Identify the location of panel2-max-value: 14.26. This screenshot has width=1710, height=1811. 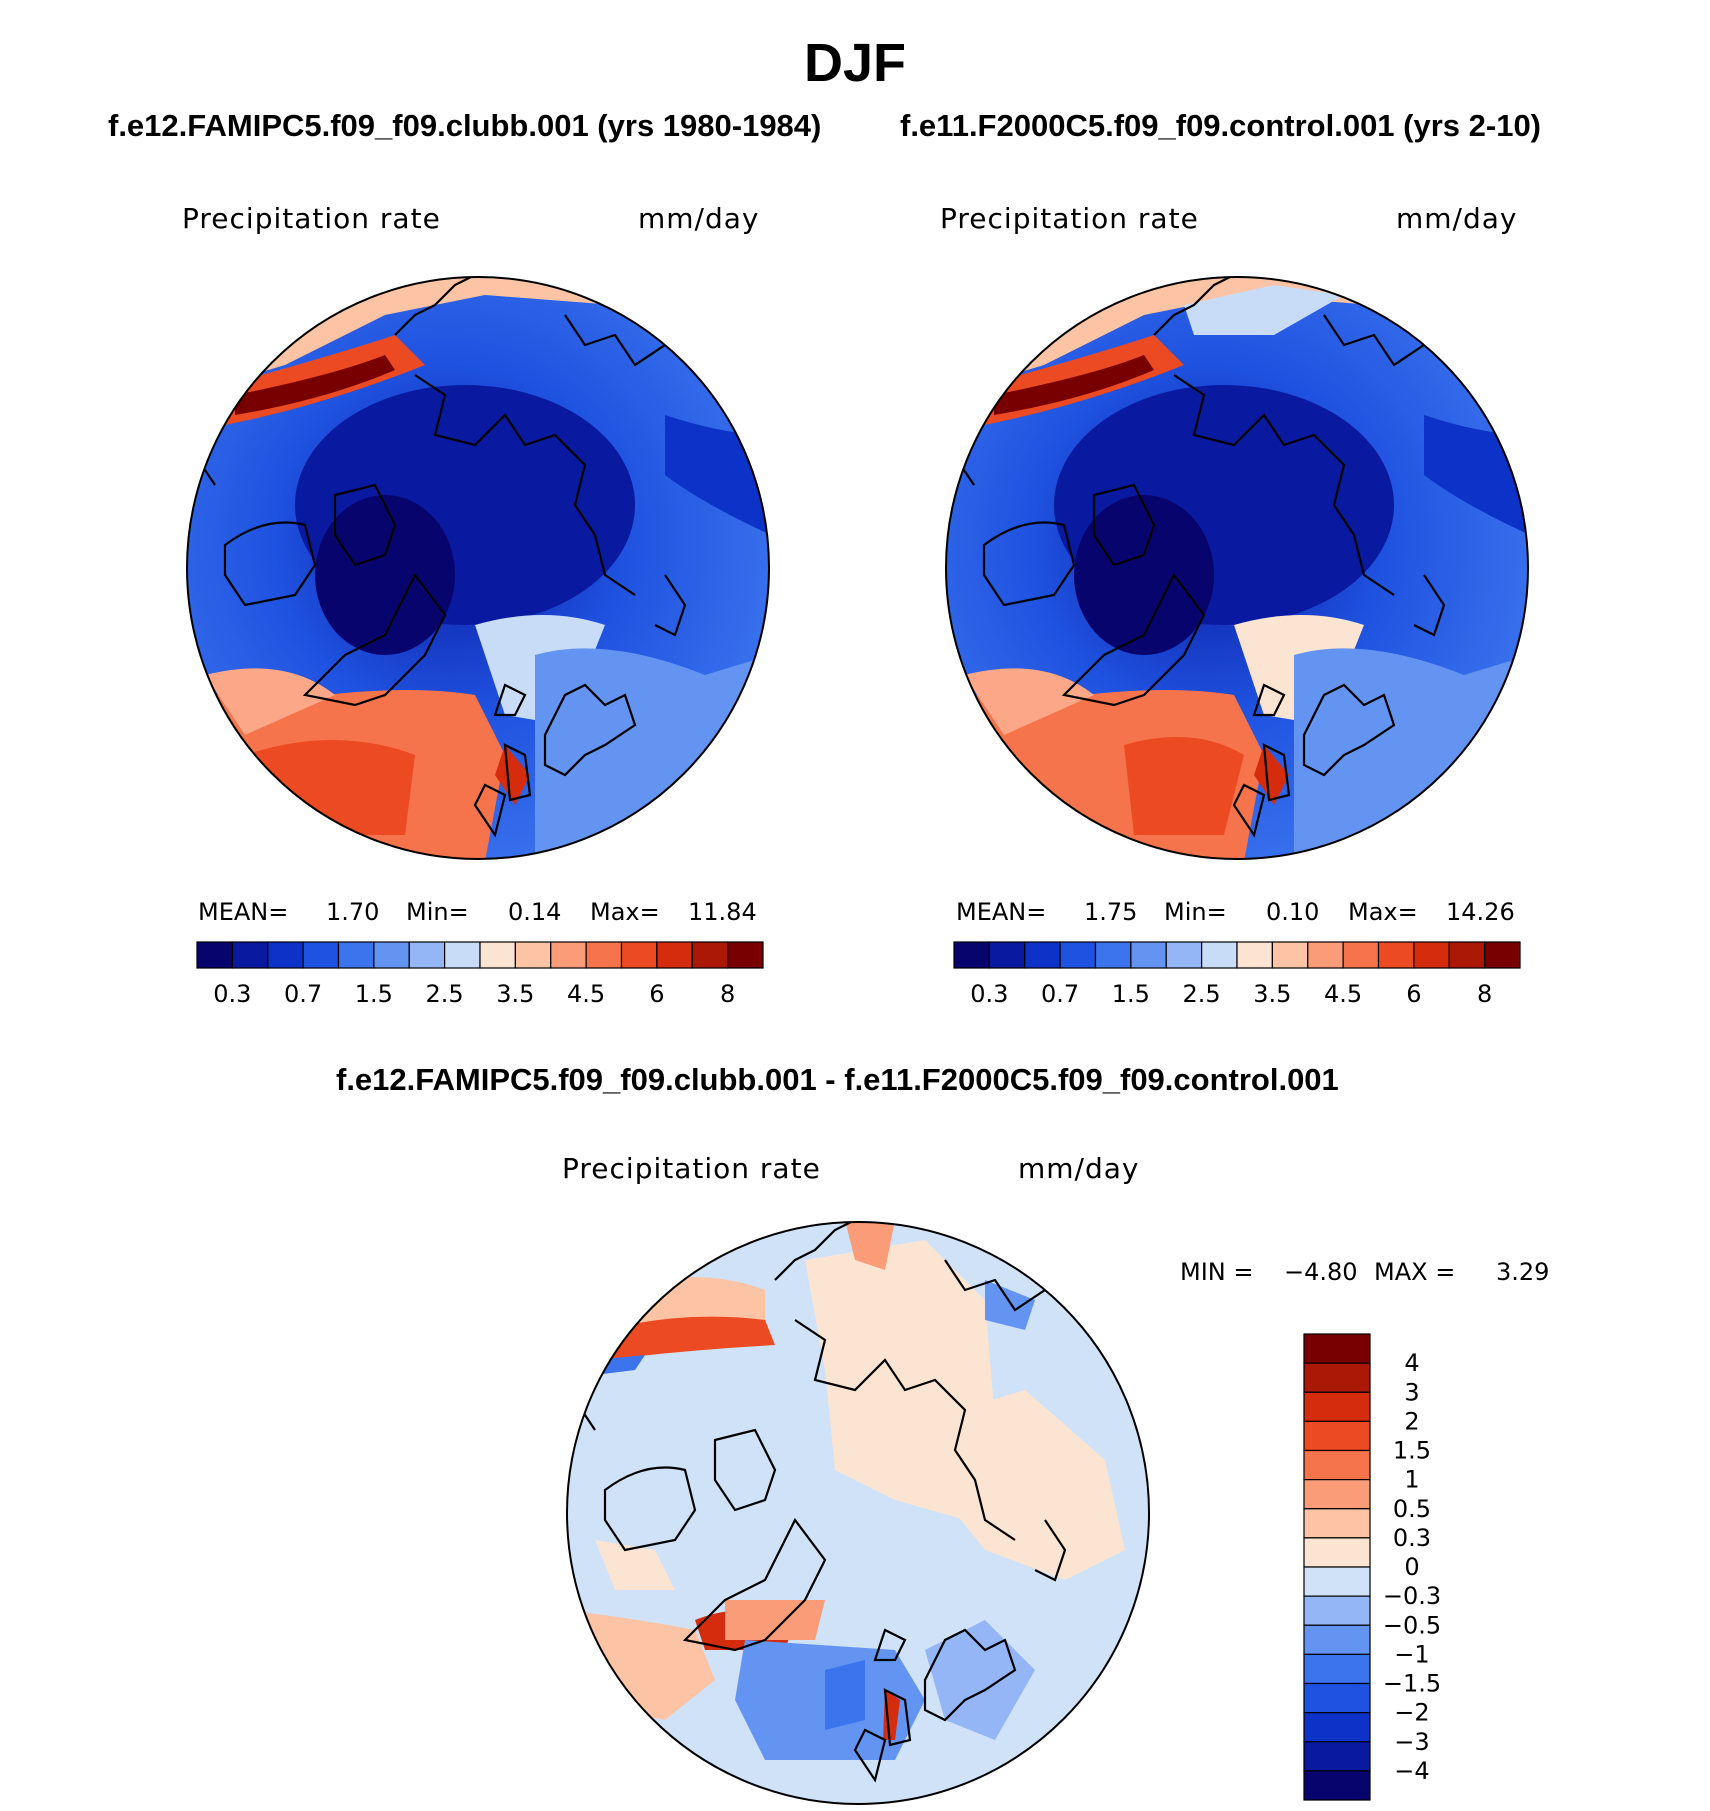
(1480, 912).